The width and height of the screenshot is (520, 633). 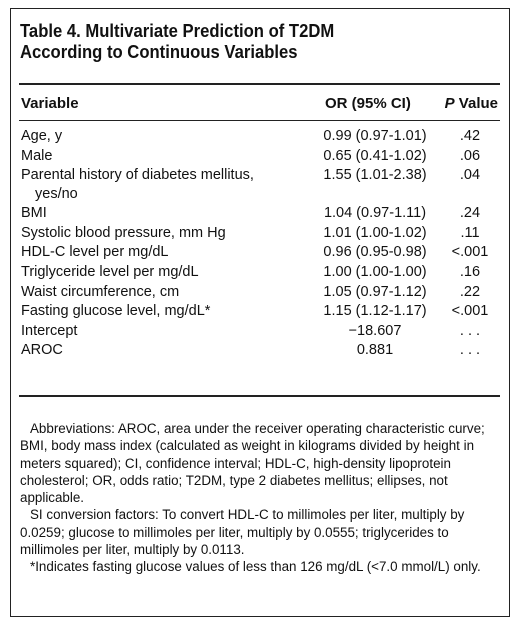 I want to click on cell-variable: BMI, so click(x=34, y=213).